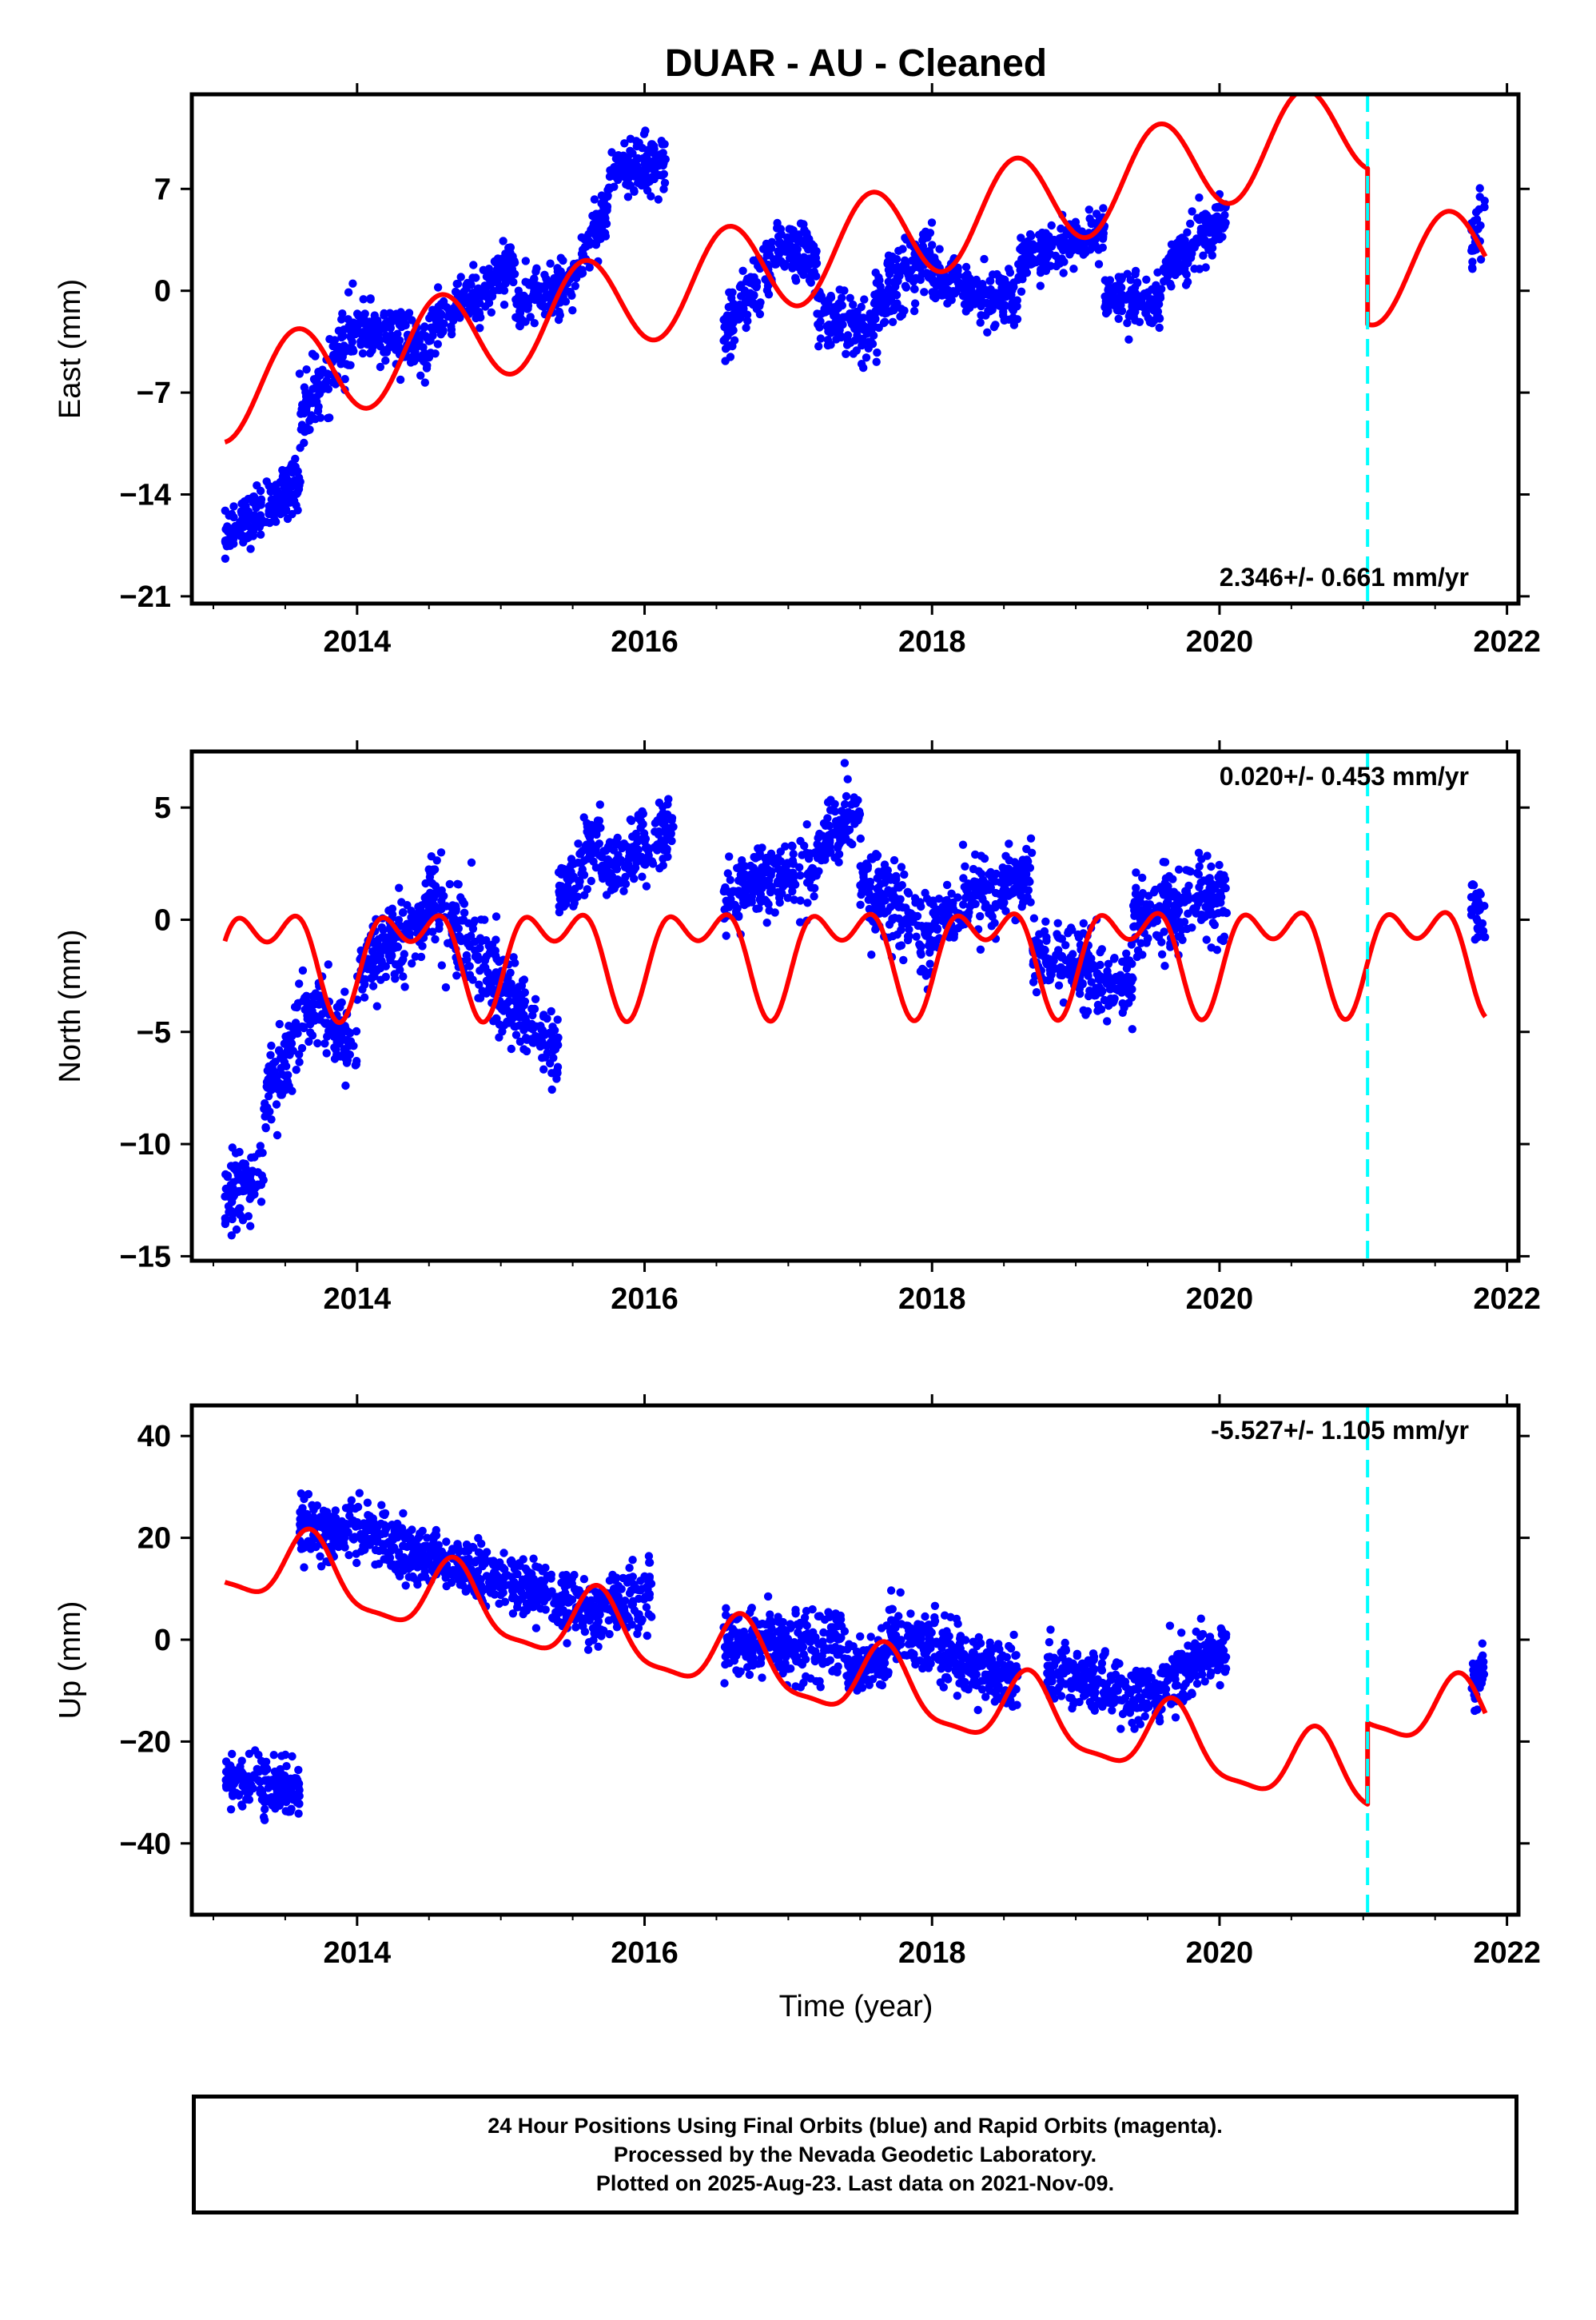  Describe the element at coordinates (162, 292) in the screenshot. I see `y-tick-label: 0` at that location.